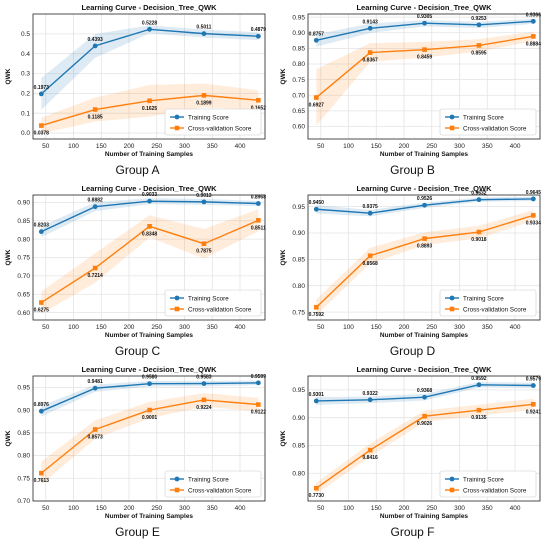  I want to click on confidence-band, so click(425, 78).